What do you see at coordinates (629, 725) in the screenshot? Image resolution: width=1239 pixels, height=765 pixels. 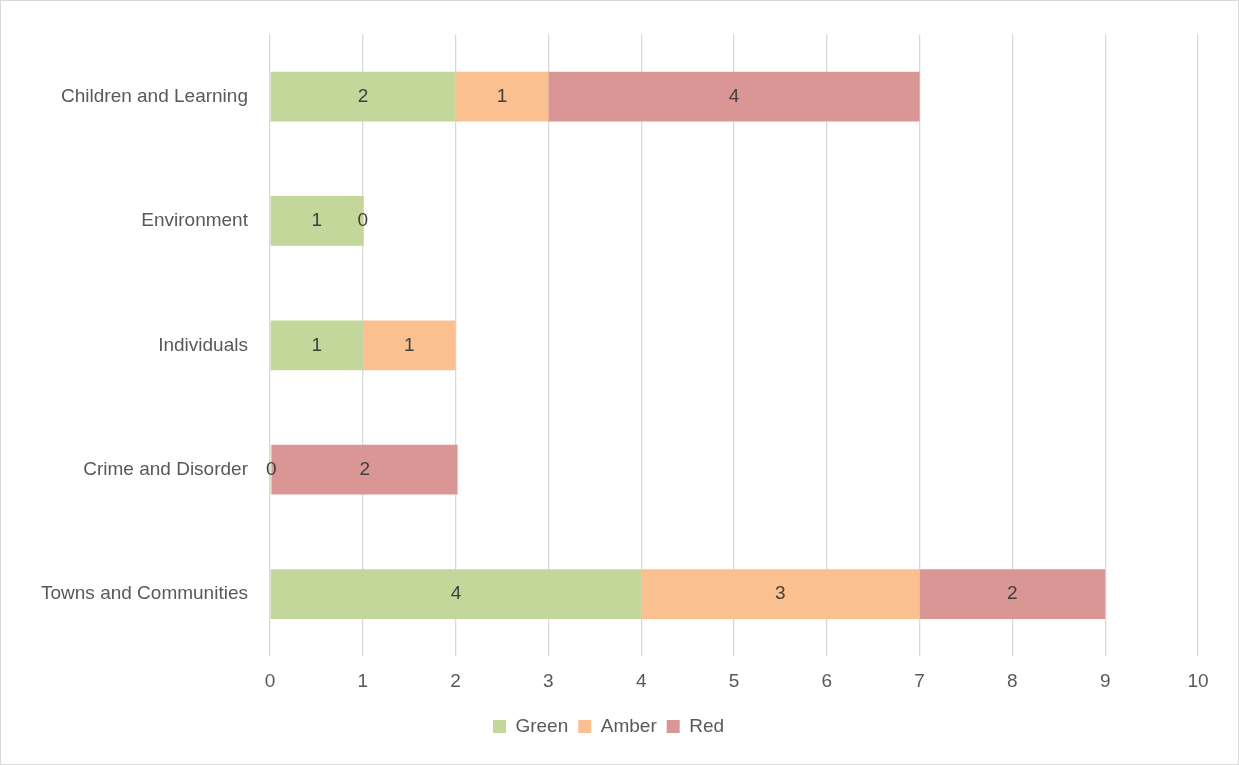 I see `legend-label: Amber` at bounding box center [629, 725].